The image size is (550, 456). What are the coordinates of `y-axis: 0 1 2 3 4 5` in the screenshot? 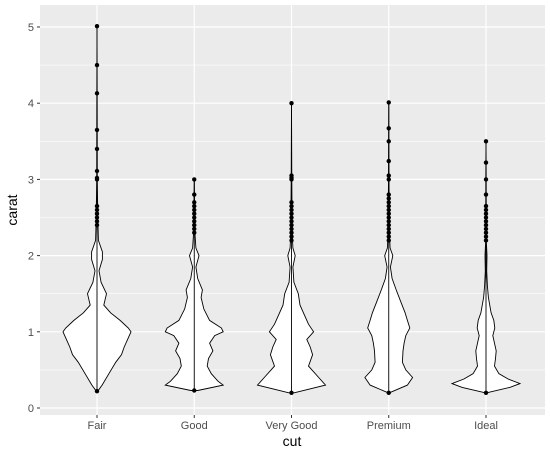 It's located at (34, 218).